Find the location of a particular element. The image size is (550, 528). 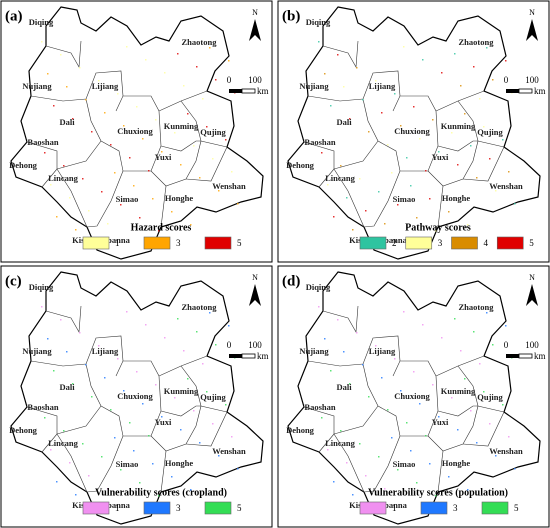

scale-label: 100 is located at coordinates (532, 345).